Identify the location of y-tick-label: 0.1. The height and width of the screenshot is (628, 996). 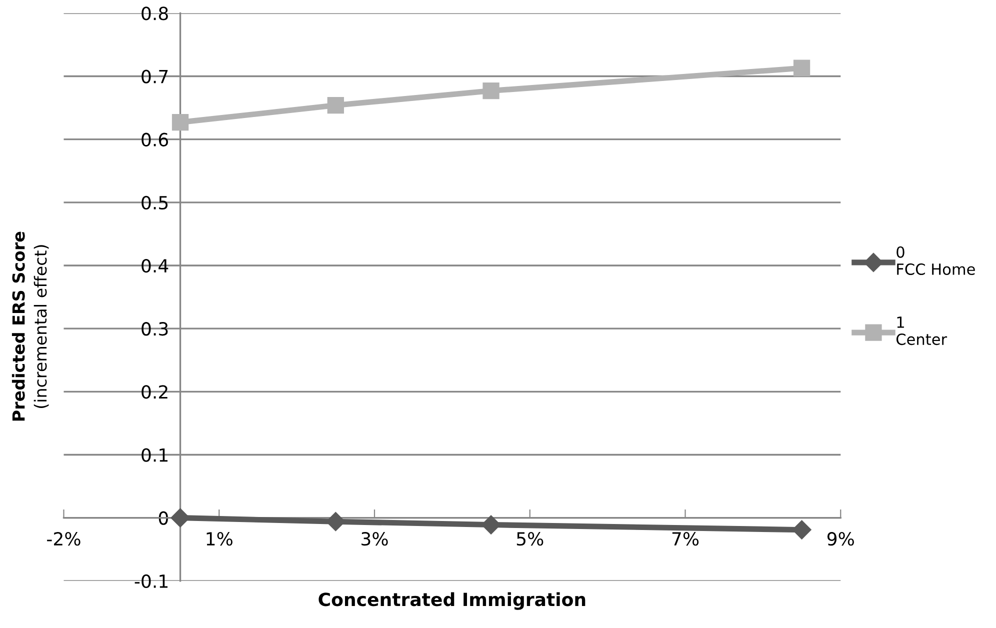
(155, 455).